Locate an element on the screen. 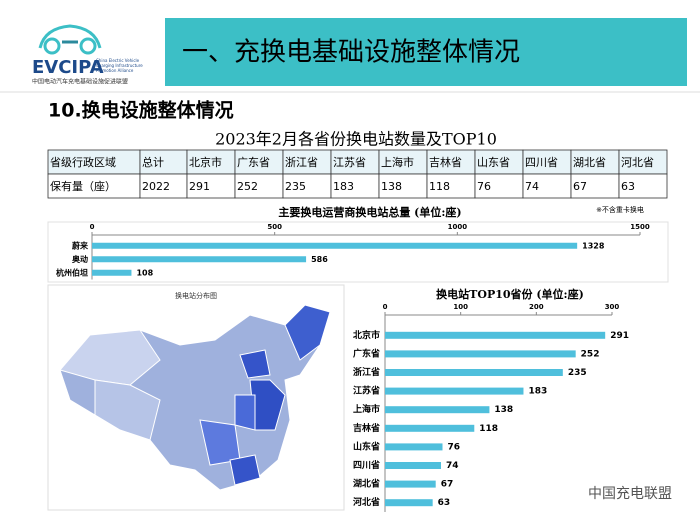  table-text: 67 is located at coordinates (580, 186).